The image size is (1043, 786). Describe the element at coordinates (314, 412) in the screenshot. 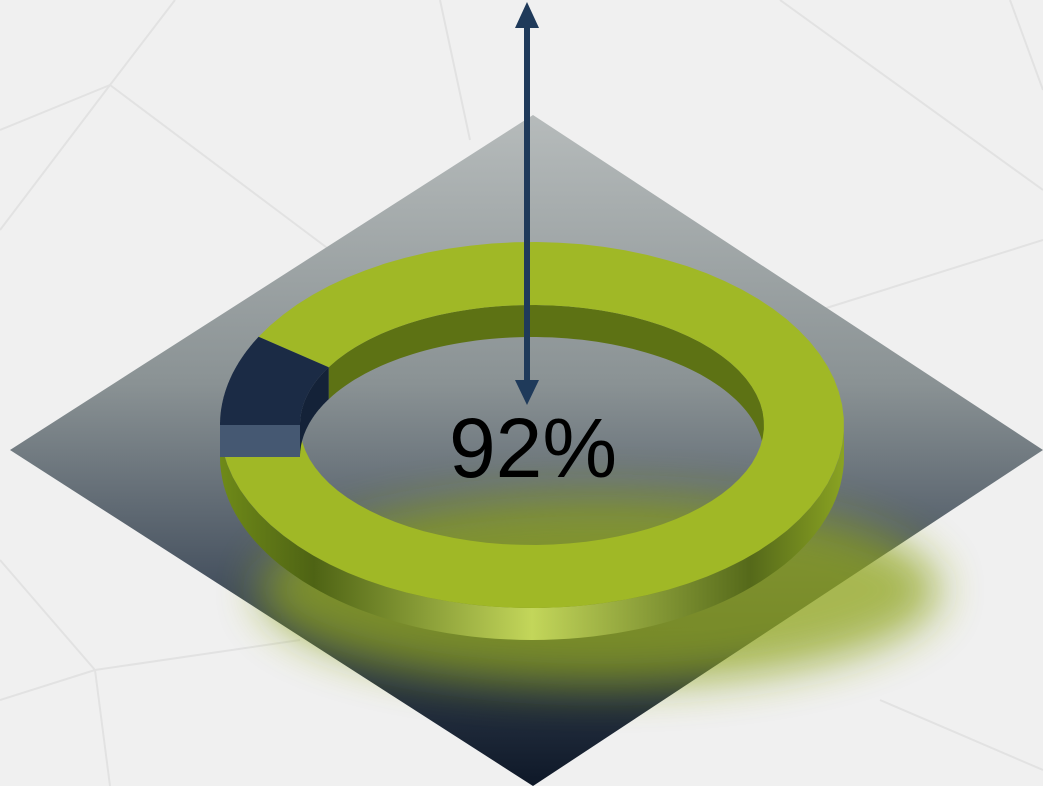

I see `remainder-arc-inner` at that location.